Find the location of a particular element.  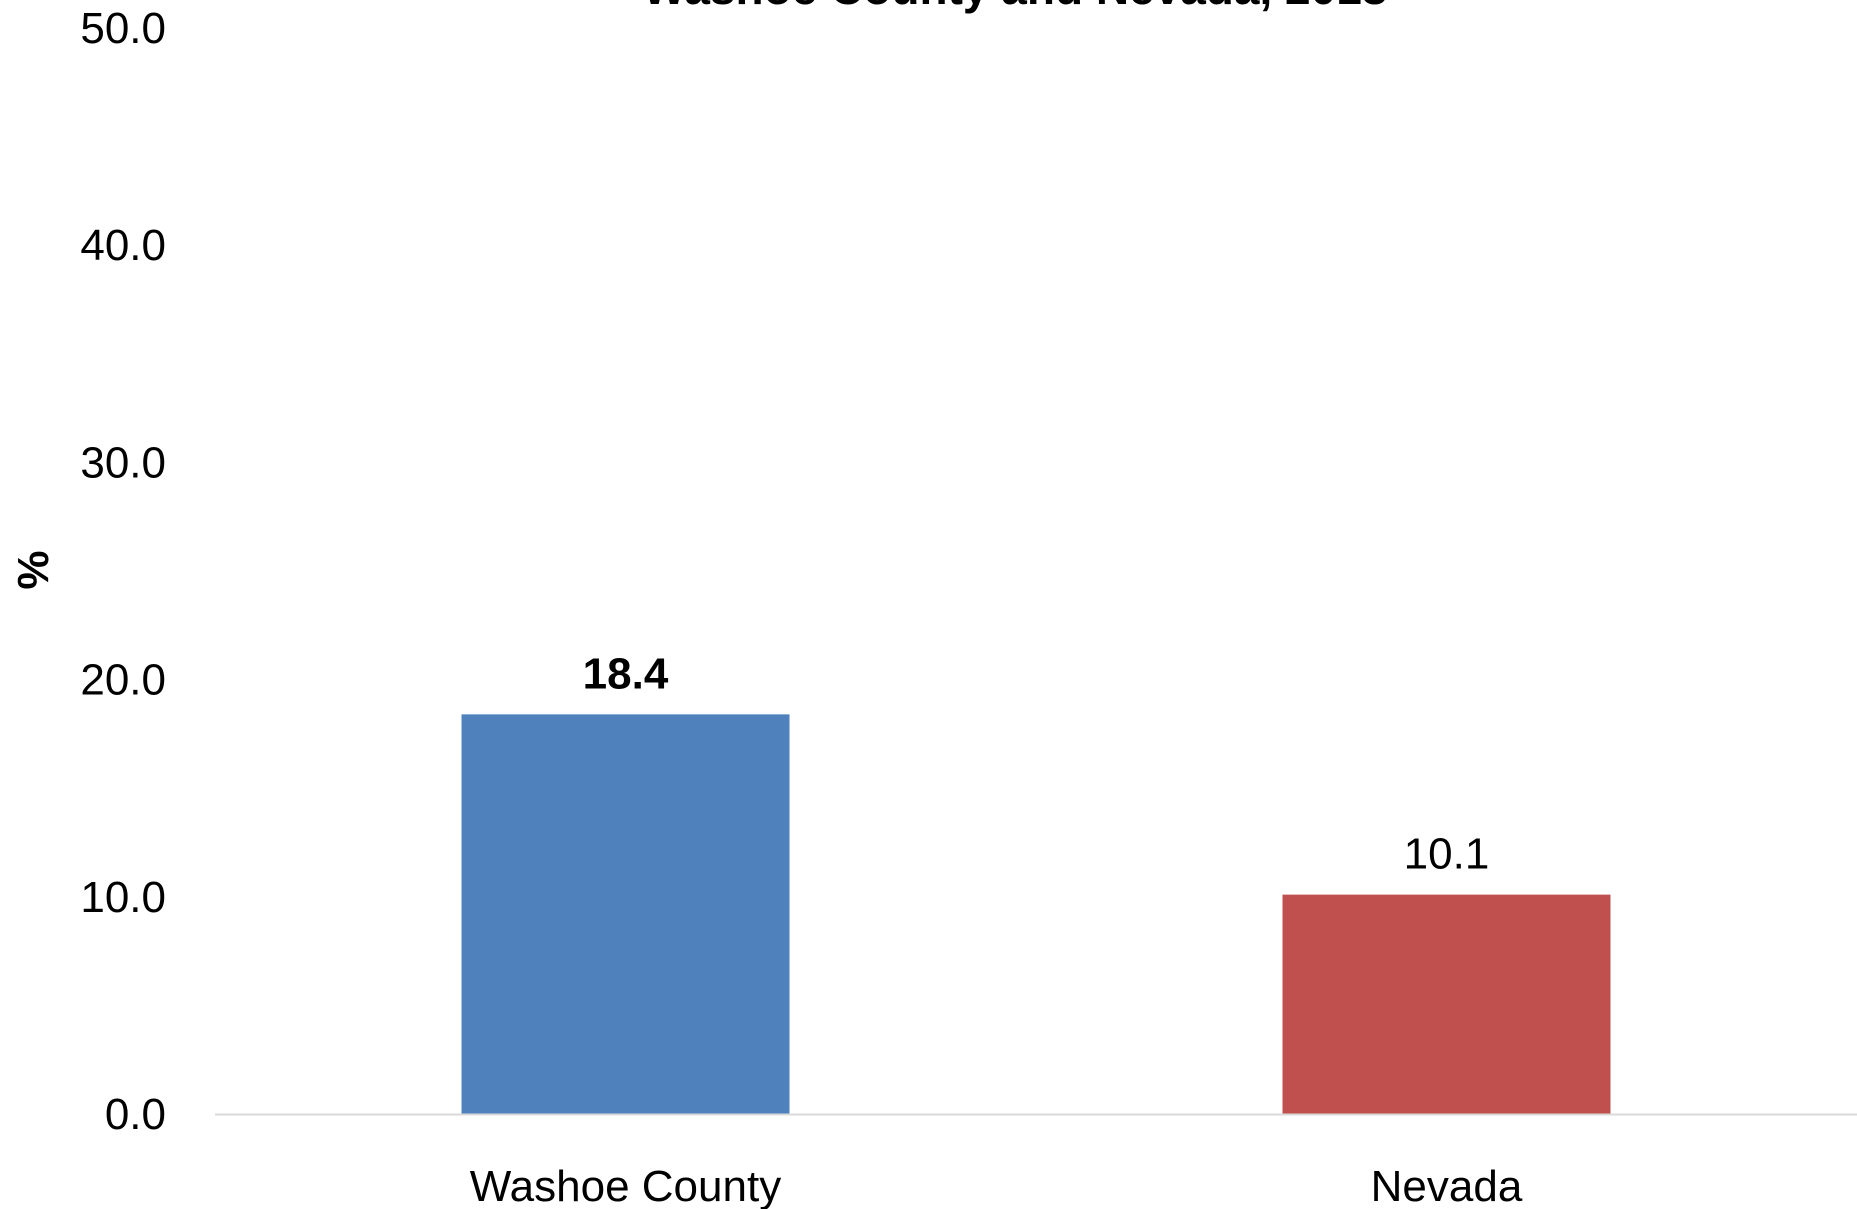

x-category-label: Washoe County is located at coordinates (625, 1185).